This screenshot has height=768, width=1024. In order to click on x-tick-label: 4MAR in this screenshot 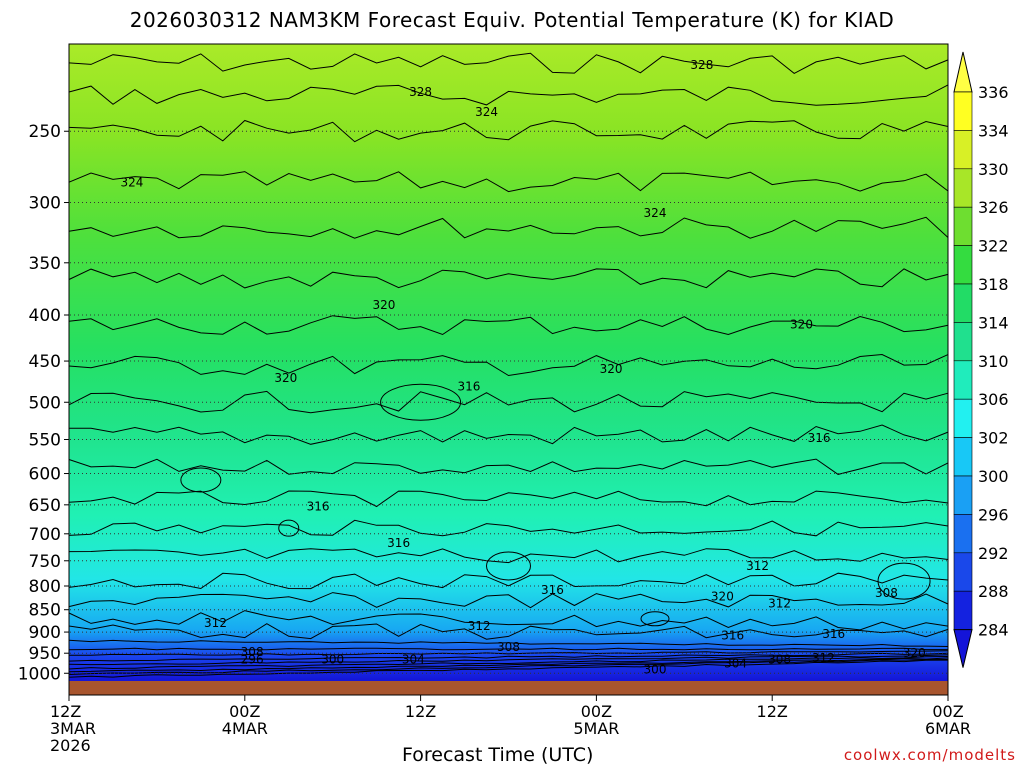, I will do `click(245, 728)`.